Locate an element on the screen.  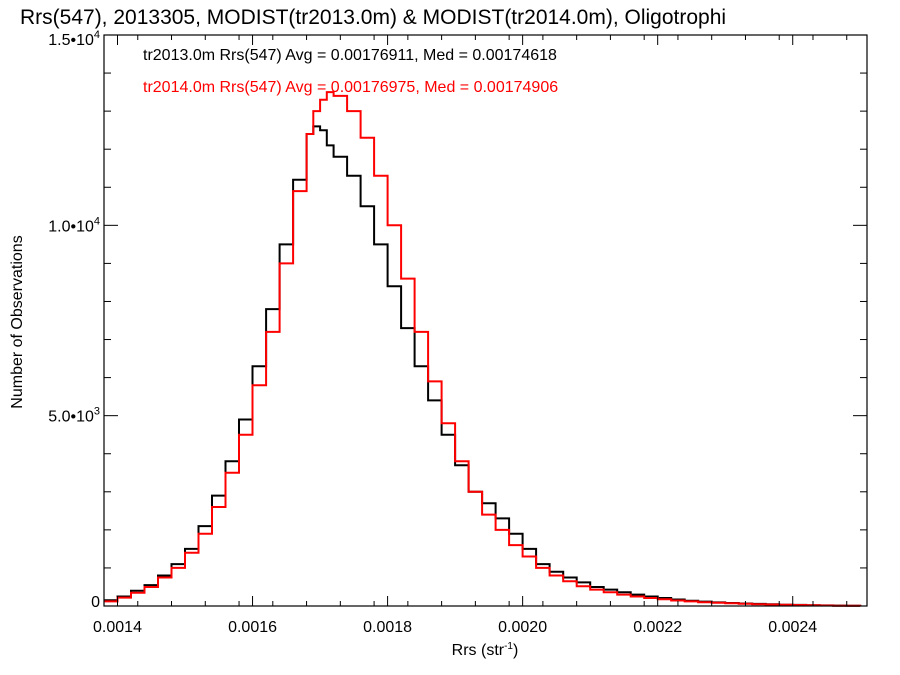
x-tick-label-2: 0.0018 is located at coordinates (387, 627).